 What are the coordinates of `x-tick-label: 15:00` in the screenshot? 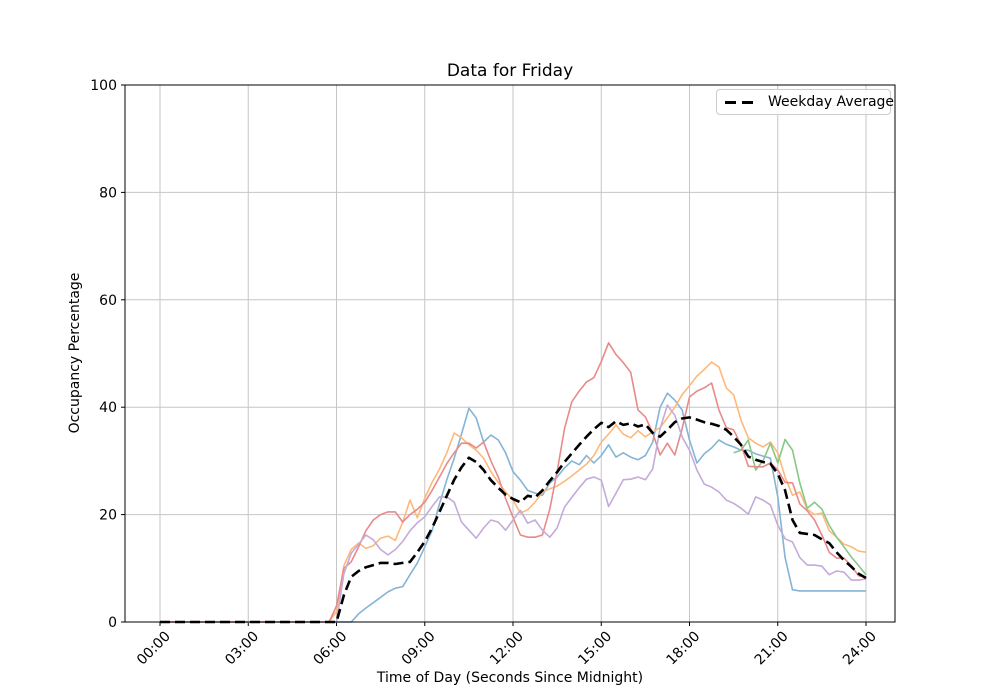 It's located at (595, 649).